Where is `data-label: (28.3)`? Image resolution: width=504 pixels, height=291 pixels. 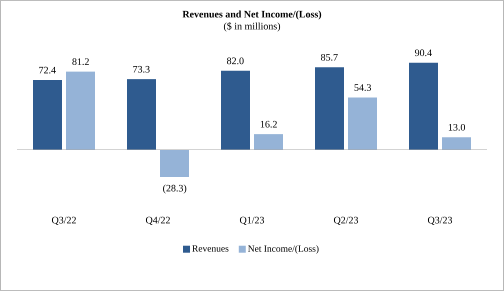
data-label: (28.3) is located at coordinates (174, 189).